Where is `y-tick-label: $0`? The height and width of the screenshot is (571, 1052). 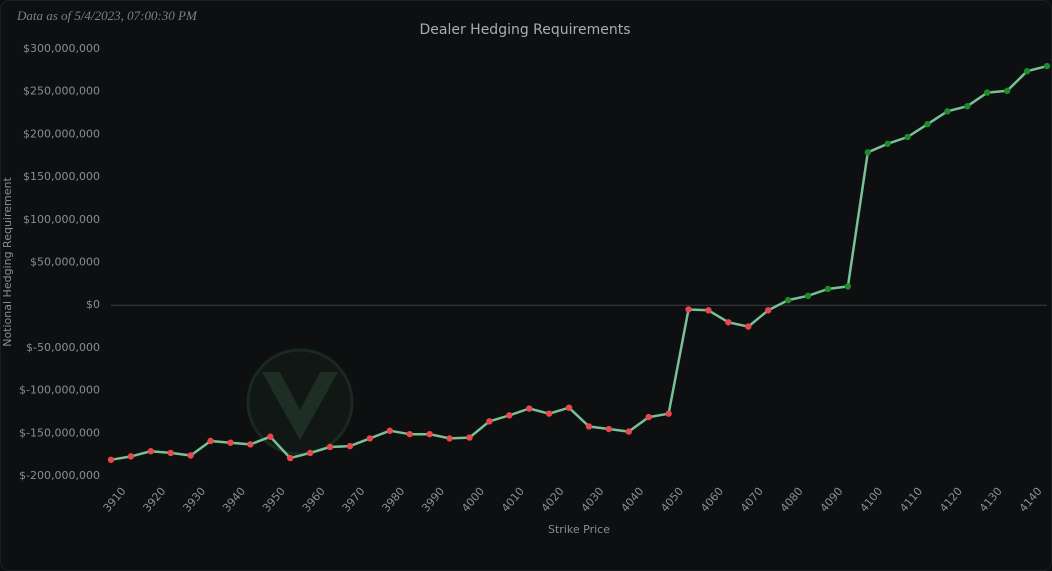
y-tick-label: $0 is located at coordinates (93, 304).